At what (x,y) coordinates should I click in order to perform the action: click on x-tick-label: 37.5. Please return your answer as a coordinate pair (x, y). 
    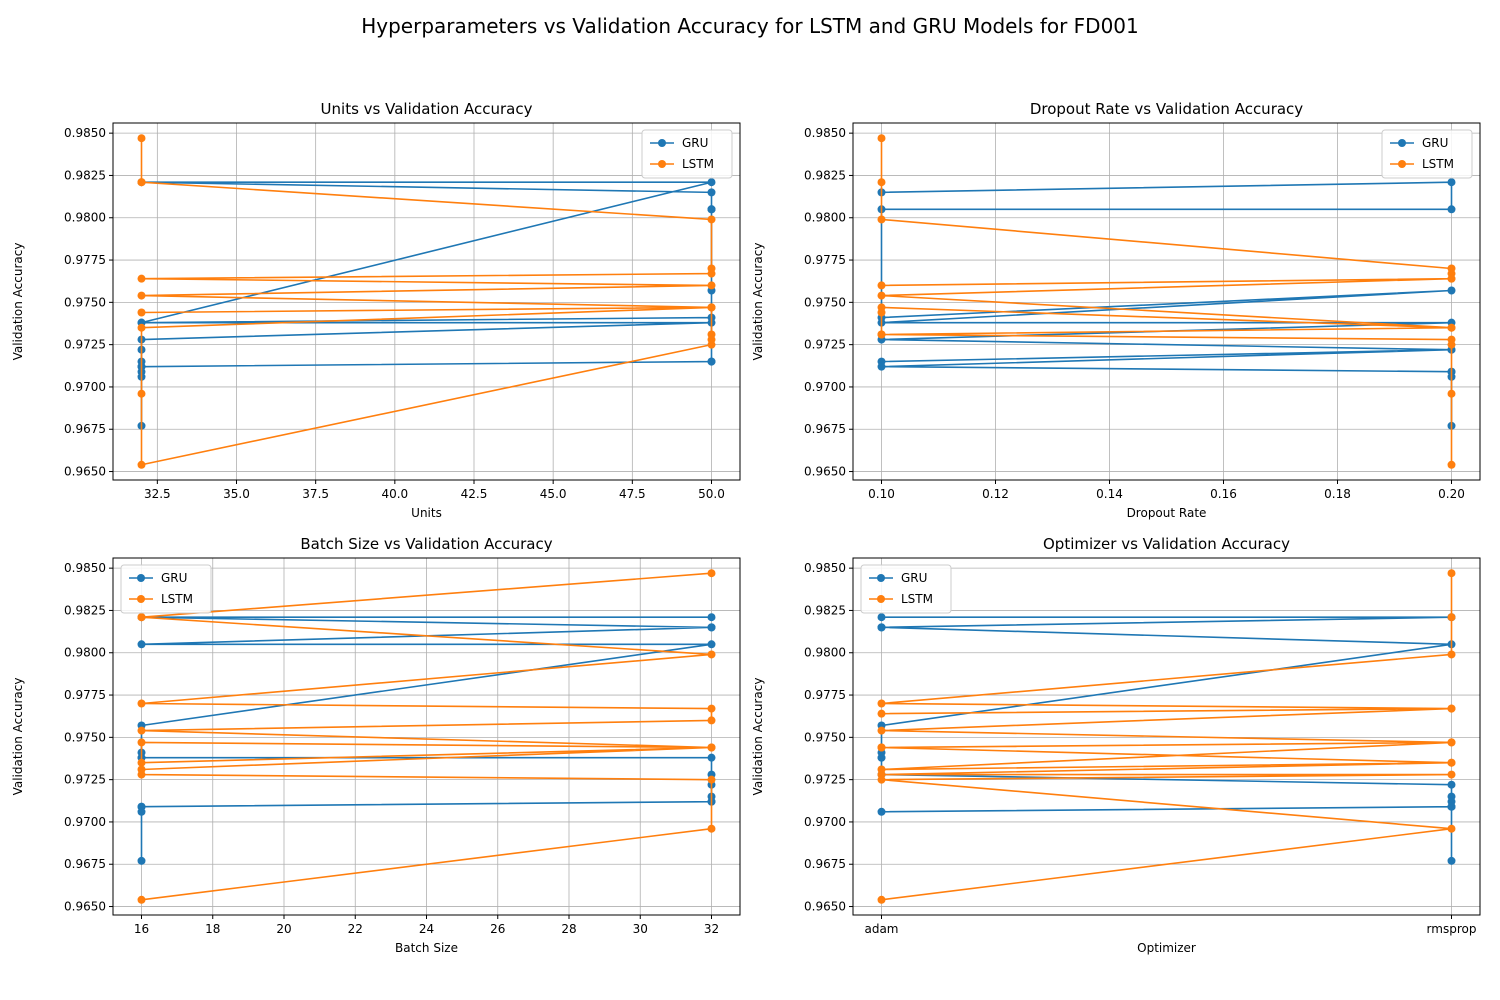
    Looking at the image, I should click on (315, 494).